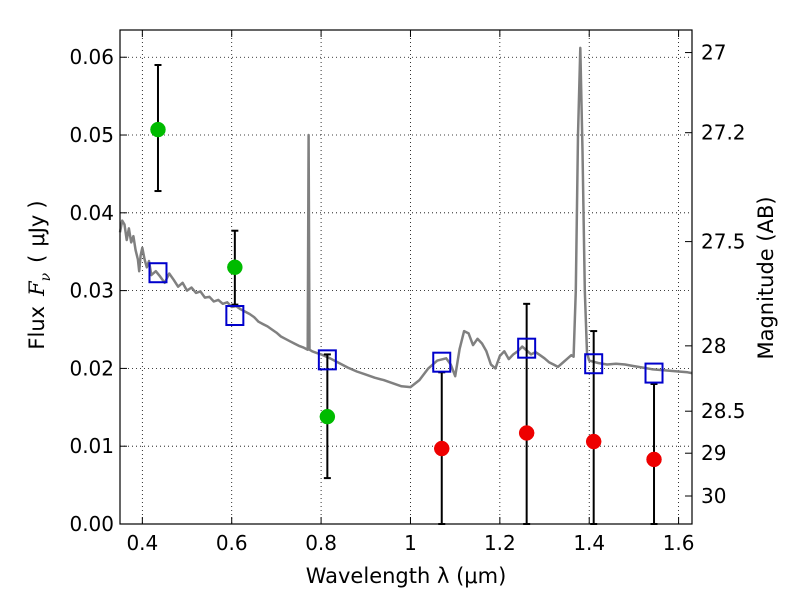 This screenshot has height=600, width=800. Describe the element at coordinates (723, 242) in the screenshot. I see `right-tick-label: 27.5` at that location.